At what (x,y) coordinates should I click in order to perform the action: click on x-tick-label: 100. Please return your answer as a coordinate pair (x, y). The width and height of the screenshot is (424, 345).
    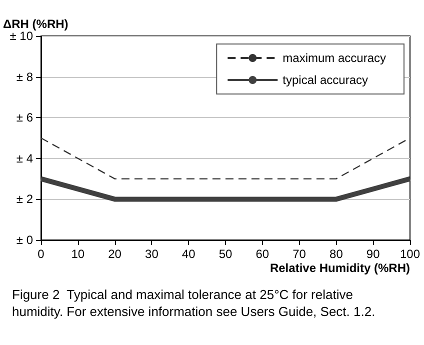
    Looking at the image, I should click on (410, 254).